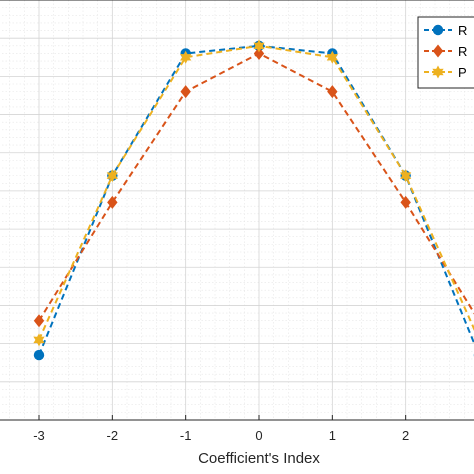 The width and height of the screenshot is (474, 474). I want to click on x-tick-label: -1, so click(186, 435).